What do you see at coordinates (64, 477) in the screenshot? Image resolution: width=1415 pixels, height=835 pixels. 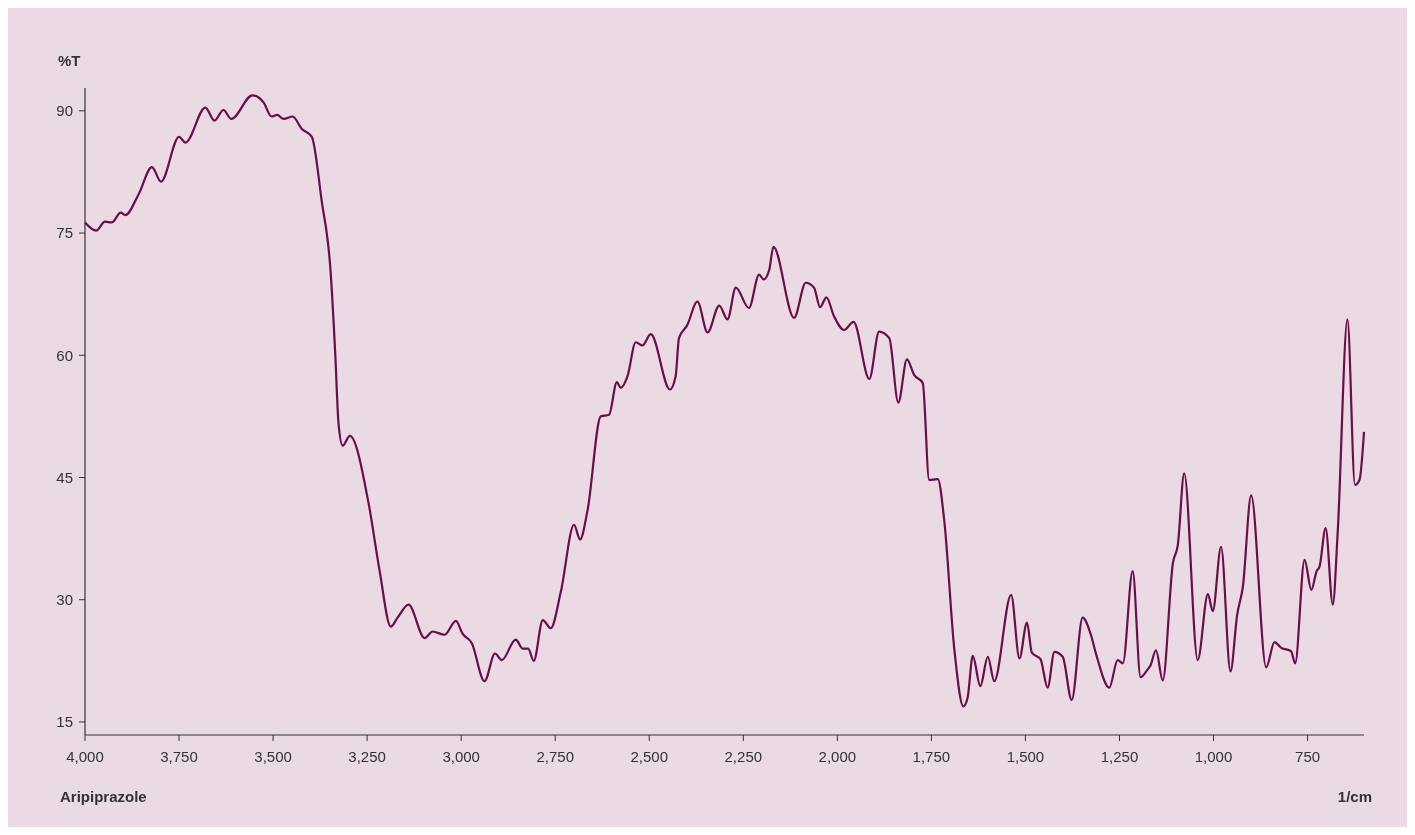 I see `y-tick-label: 45` at bounding box center [64, 477].